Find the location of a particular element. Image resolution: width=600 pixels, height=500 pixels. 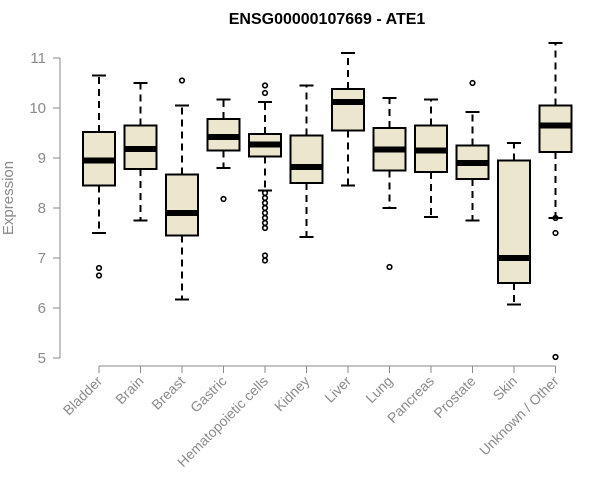

x-tick-label: Prostate is located at coordinates (454, 397).